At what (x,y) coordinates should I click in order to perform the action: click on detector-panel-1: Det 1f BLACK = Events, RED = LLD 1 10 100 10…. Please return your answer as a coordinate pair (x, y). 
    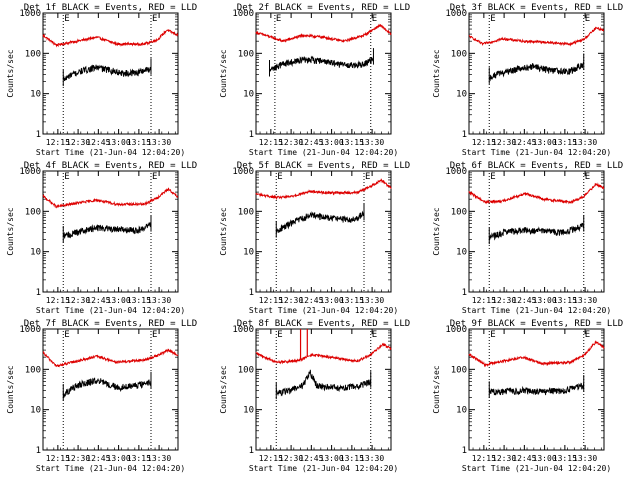
    Looking at the image, I should click on (101, 80).